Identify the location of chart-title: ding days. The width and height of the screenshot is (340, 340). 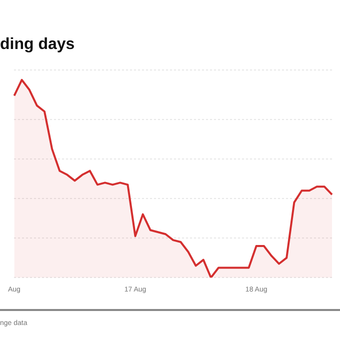
(37, 45).